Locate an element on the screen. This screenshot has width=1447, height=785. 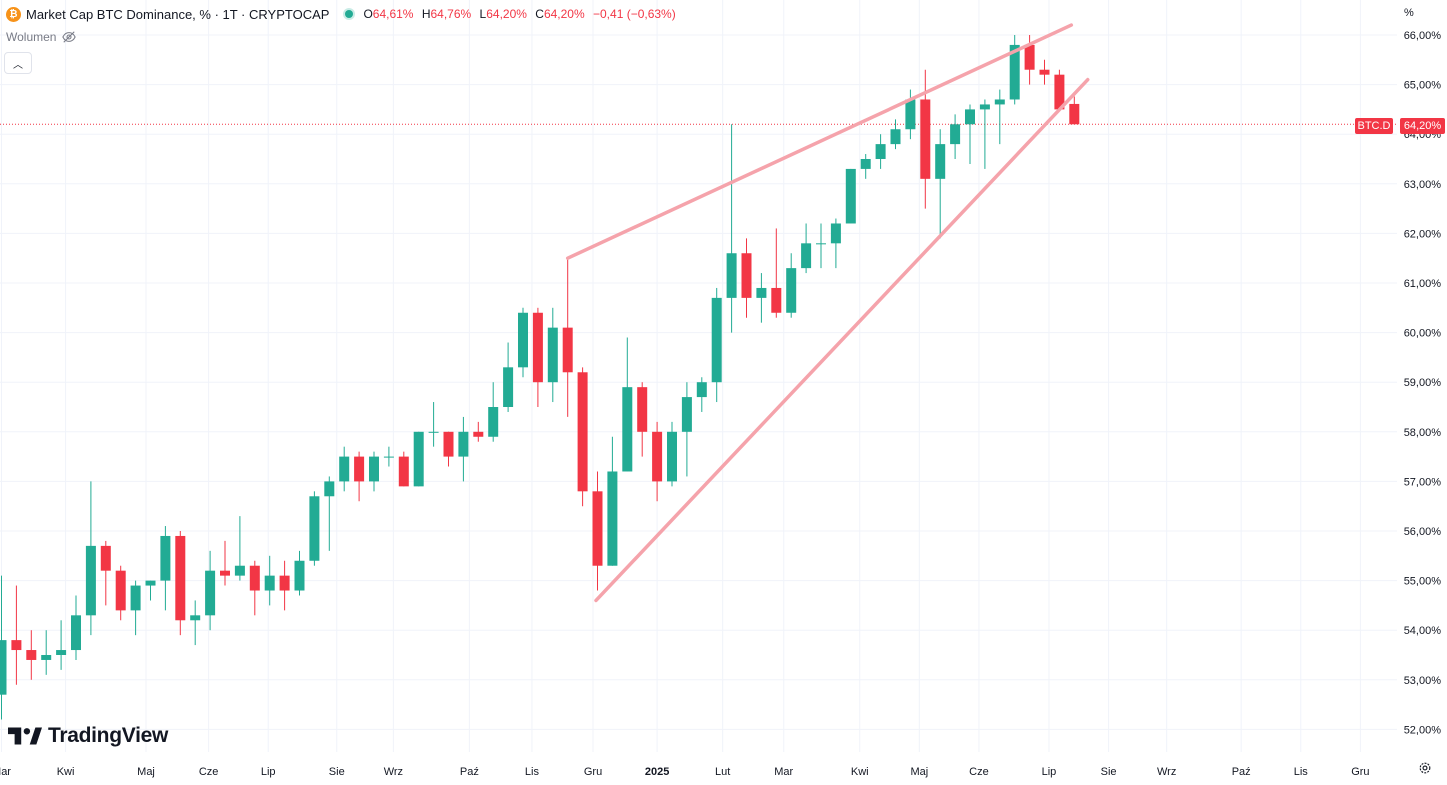
low-value: 64,20% is located at coordinates (506, 14).